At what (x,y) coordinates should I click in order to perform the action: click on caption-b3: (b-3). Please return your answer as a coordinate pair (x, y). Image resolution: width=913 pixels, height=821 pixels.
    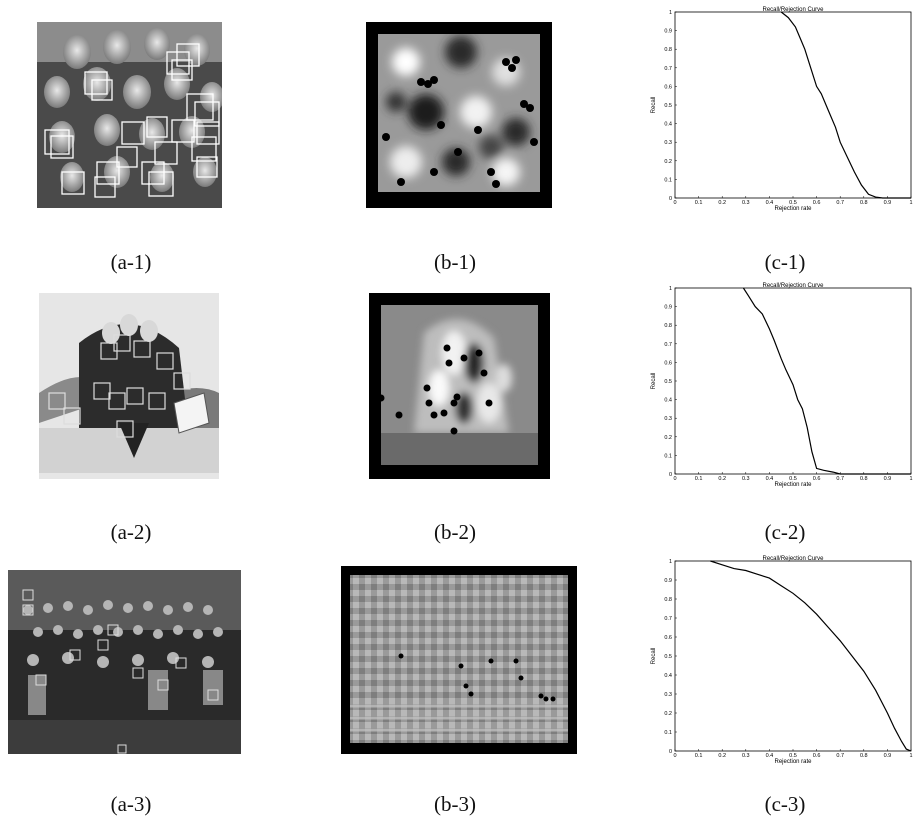
    Looking at the image, I should click on (455, 804).